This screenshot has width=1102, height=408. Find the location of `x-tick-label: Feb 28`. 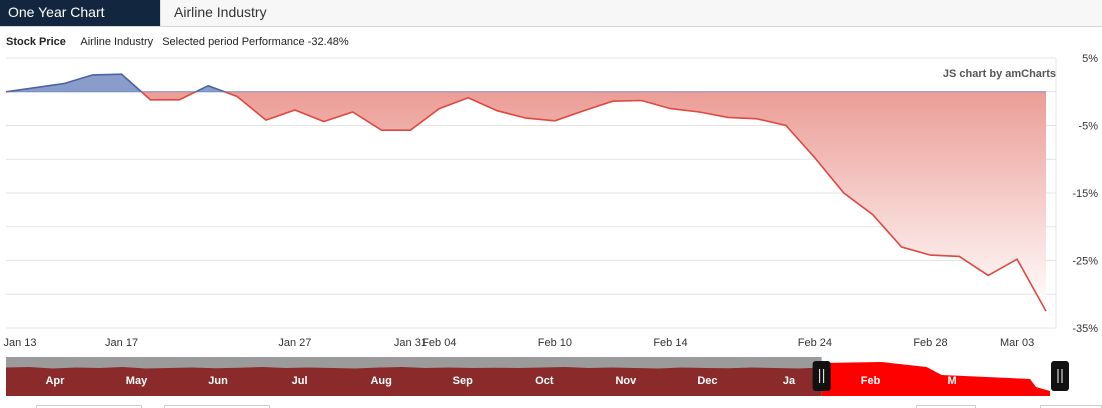

x-tick-label: Feb 28 is located at coordinates (930, 343).